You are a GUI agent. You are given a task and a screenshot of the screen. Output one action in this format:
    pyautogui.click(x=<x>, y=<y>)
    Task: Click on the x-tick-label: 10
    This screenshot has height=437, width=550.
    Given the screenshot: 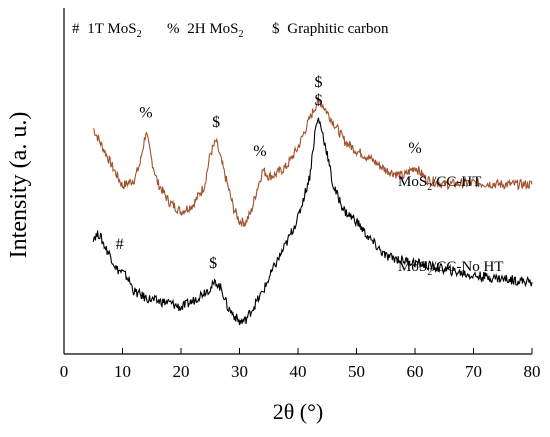 What is the action you would take?
    pyautogui.click(x=122, y=371)
    